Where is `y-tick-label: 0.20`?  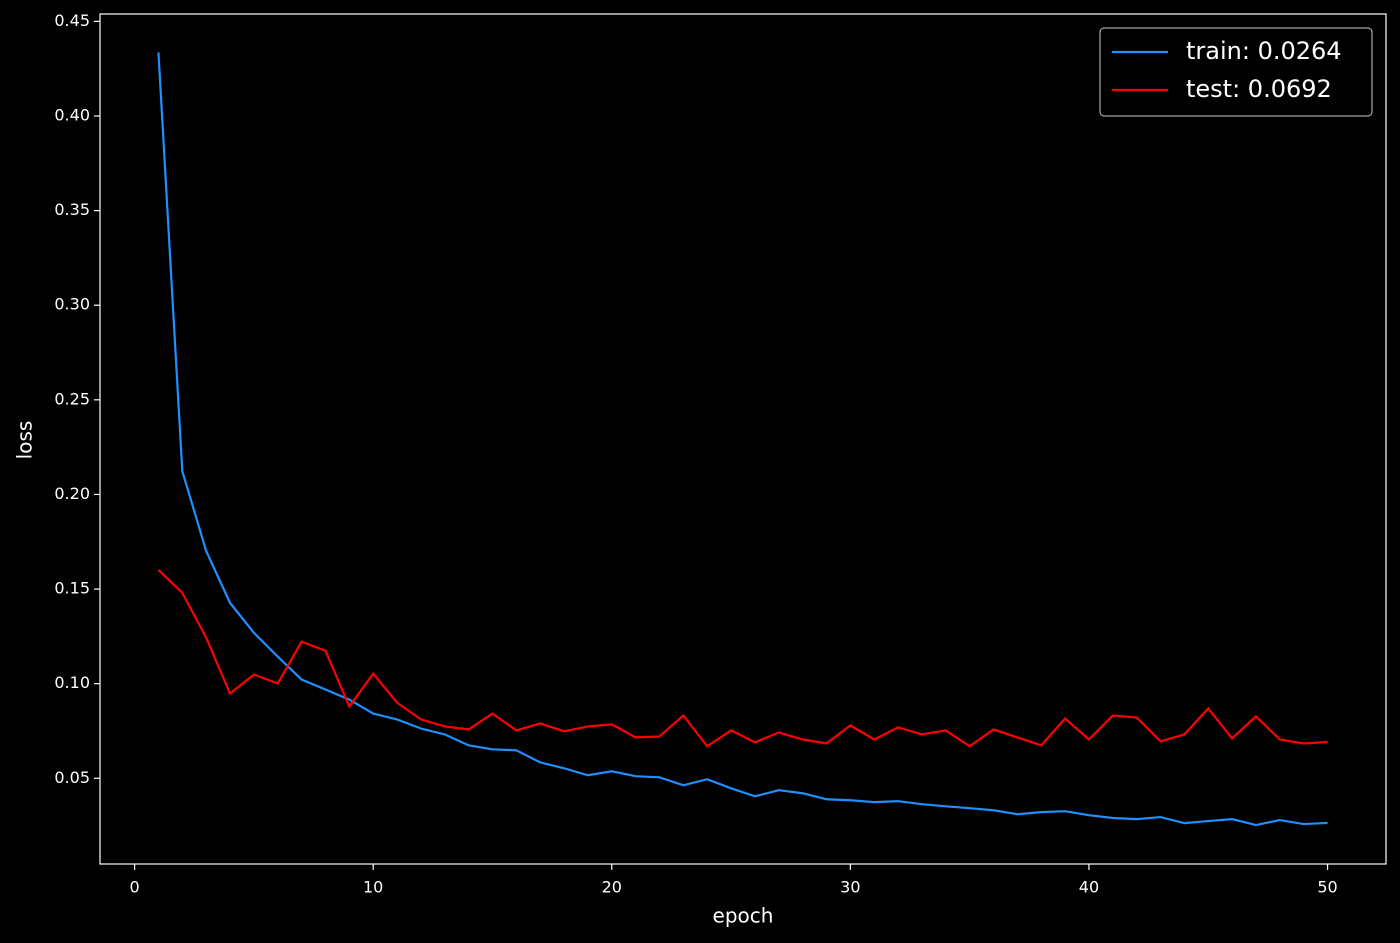 y-tick-label: 0.20 is located at coordinates (72, 493).